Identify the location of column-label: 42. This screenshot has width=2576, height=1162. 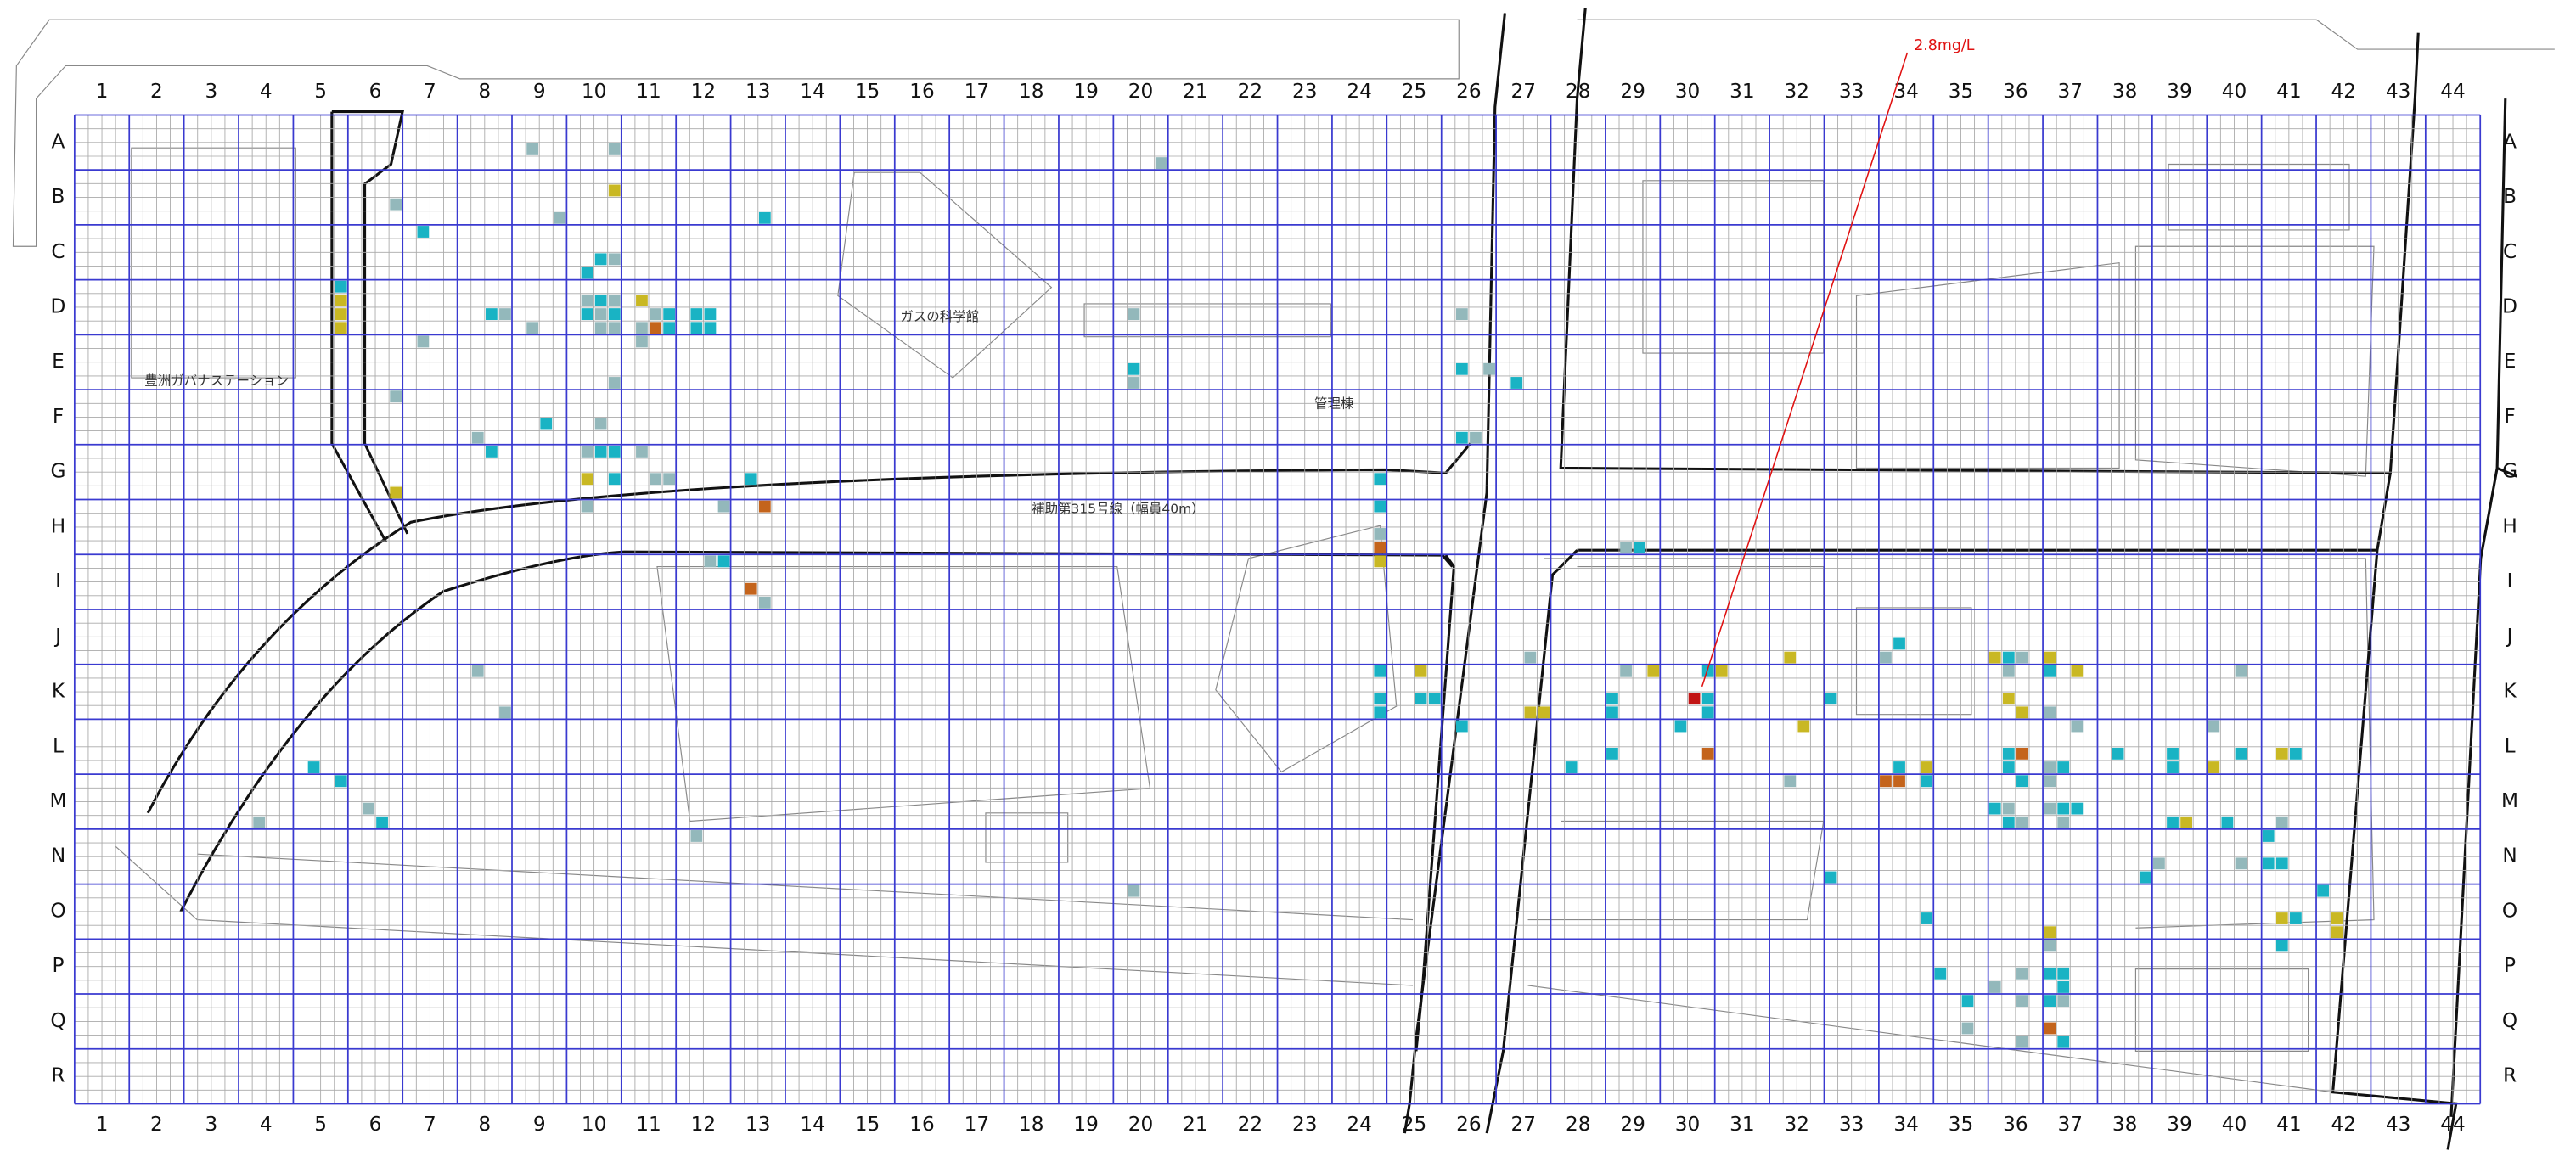
(2343, 1124).